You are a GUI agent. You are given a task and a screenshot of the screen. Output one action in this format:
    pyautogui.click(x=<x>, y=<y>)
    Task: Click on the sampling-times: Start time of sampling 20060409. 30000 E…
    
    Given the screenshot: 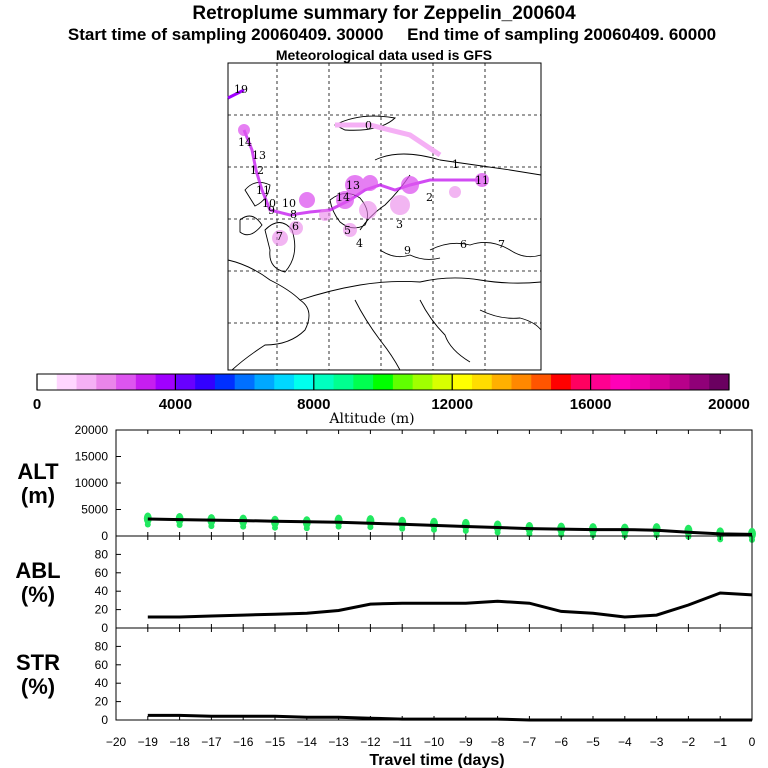 What is the action you would take?
    pyautogui.click(x=388, y=35)
    